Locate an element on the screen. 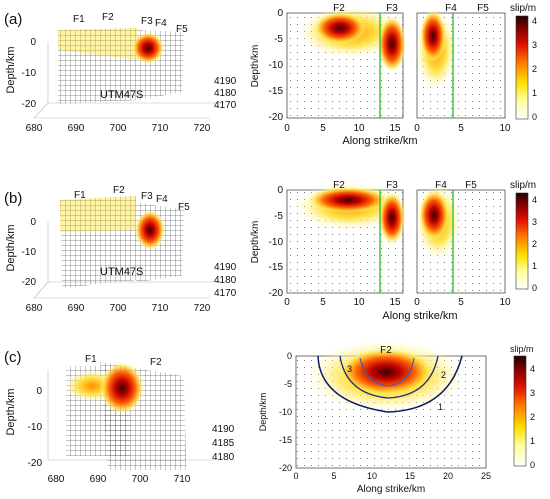 The width and height of the screenshot is (550, 499). xtick-a-1-2: 10 is located at coordinates (359, 128).